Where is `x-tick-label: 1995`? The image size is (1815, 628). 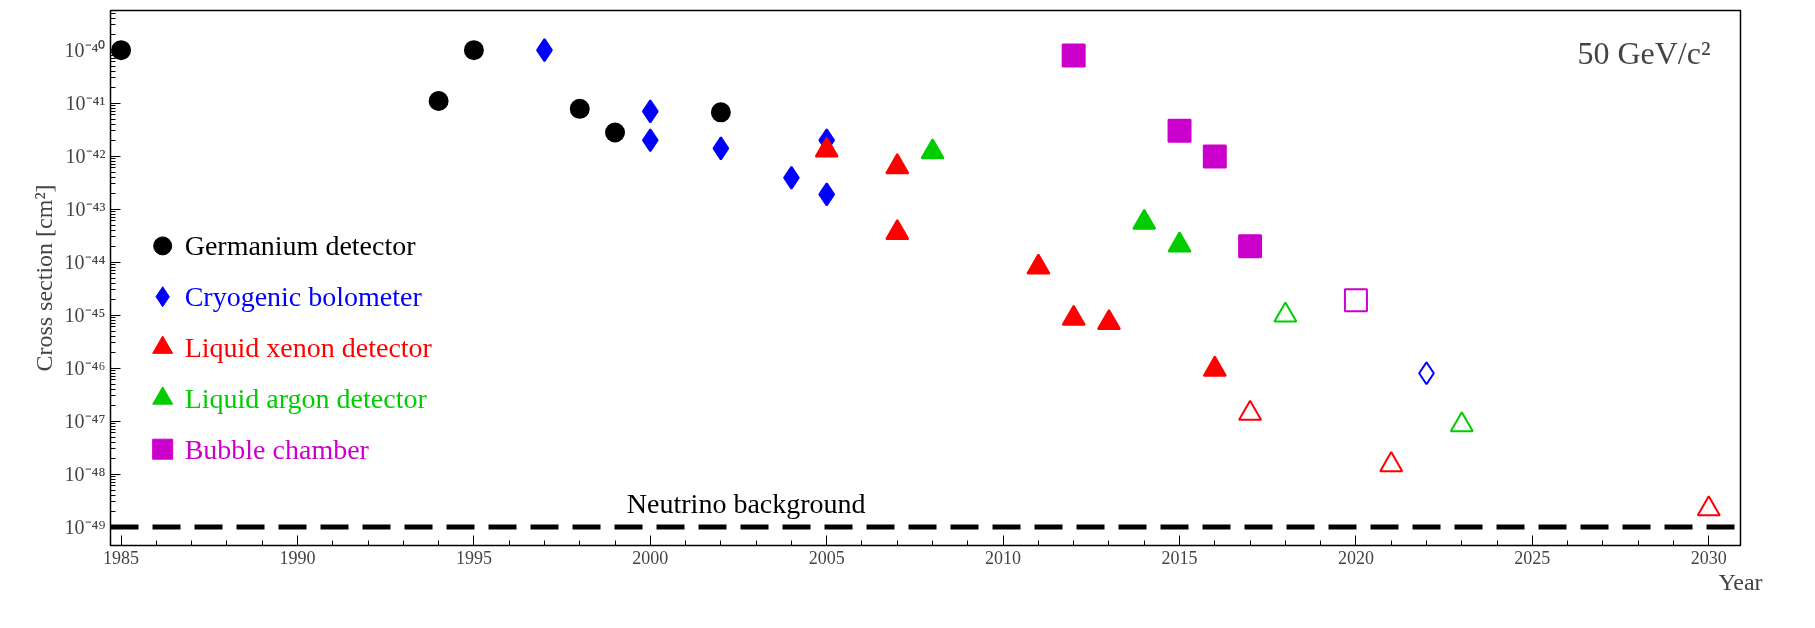
x-tick-label: 1995 is located at coordinates (473, 557).